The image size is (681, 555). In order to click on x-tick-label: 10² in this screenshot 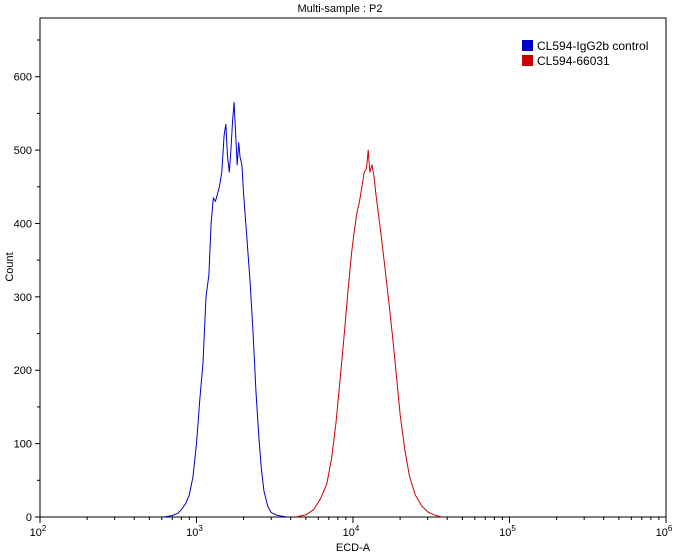, I will do `click(38, 531)`.